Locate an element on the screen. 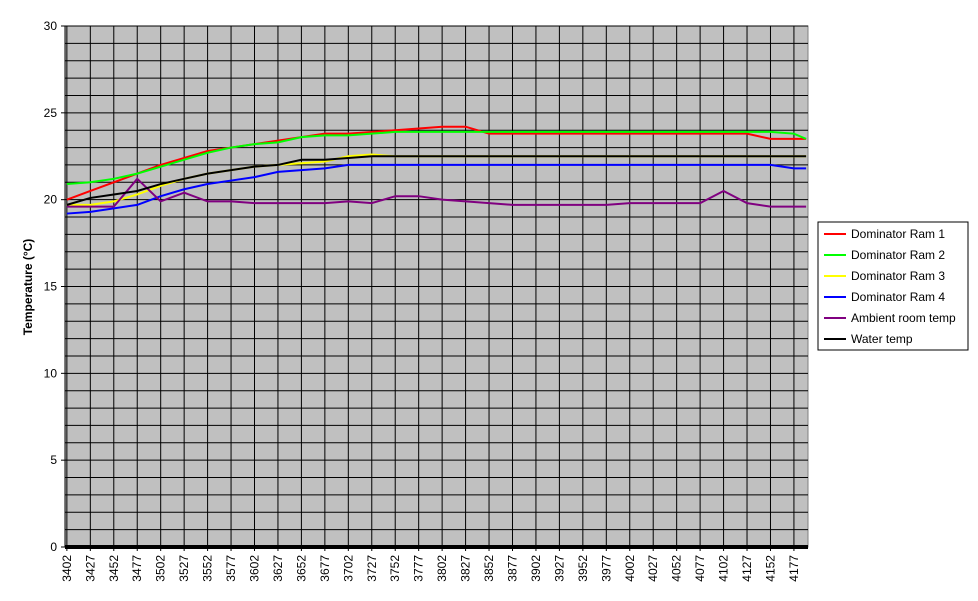 The image size is (978, 601). legend-label: Dominator Ram 2 is located at coordinates (898, 255).